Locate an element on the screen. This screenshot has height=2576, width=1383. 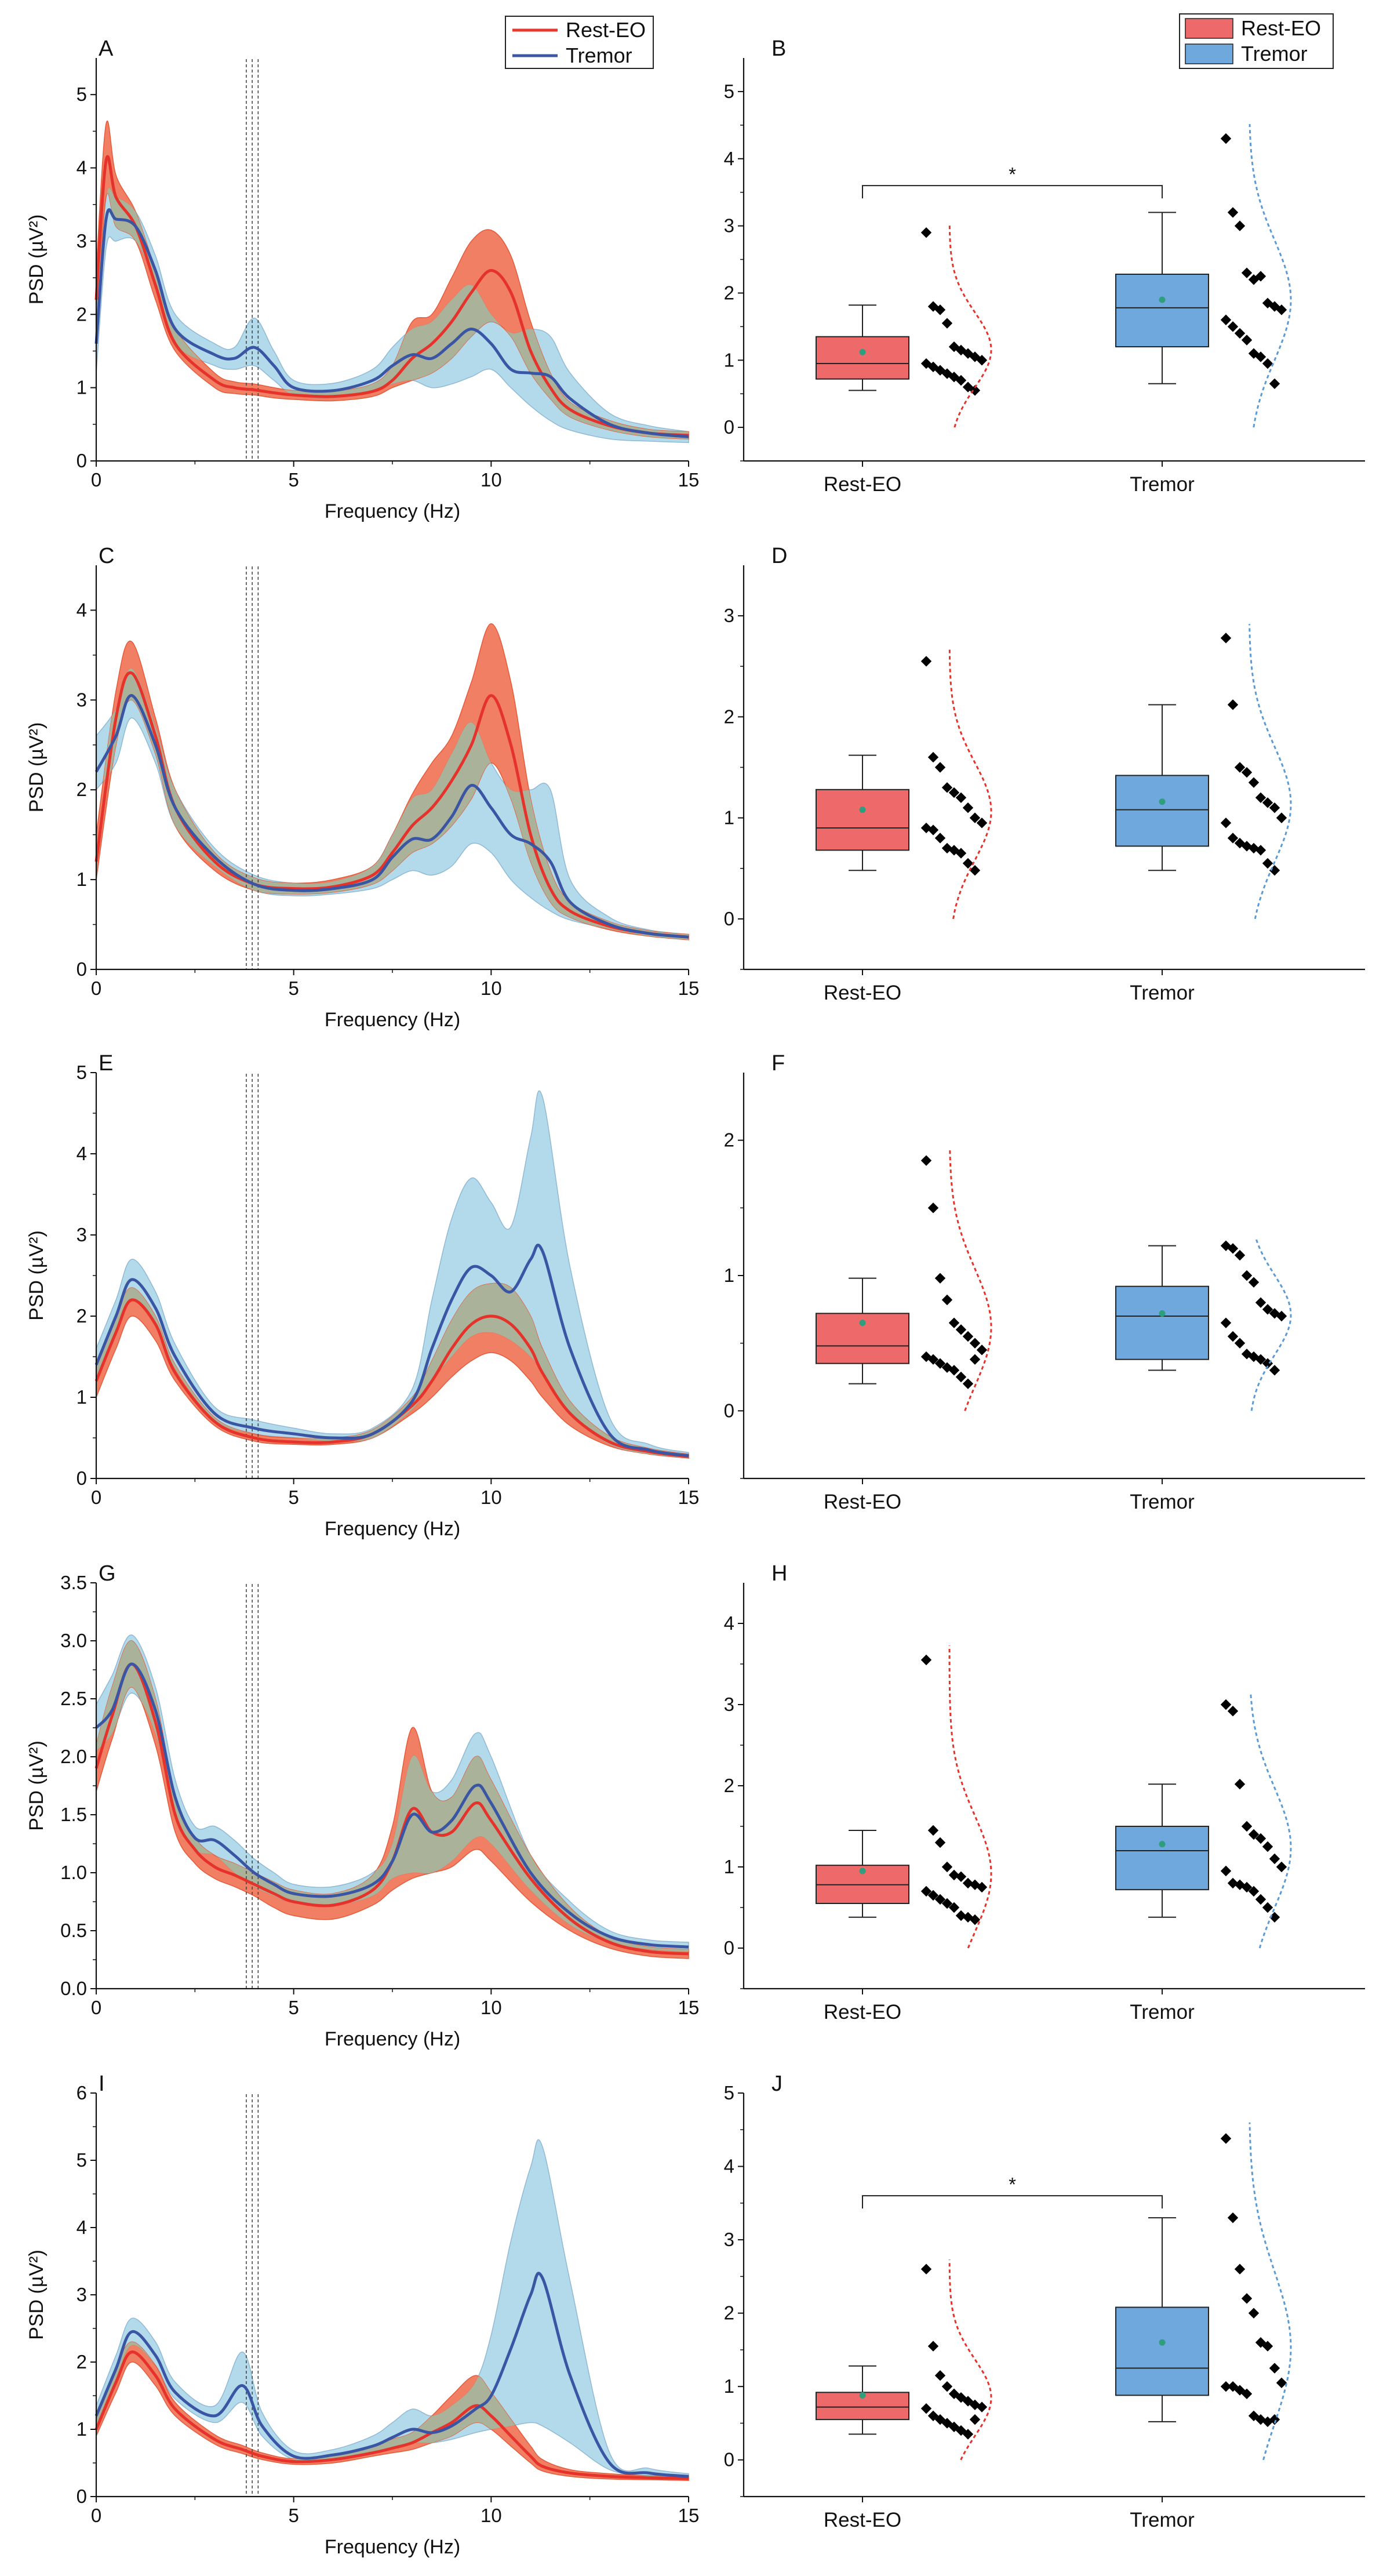
psd-line-panel-C: 0 1 2 3 4 0 5 10 15 Frequency (Hz) PSD (µV²) C is located at coordinates (362, 787).